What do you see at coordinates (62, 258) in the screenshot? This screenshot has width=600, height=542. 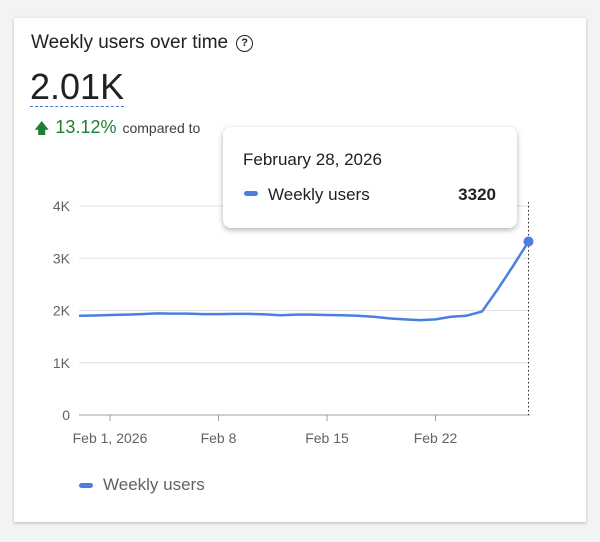 I see `y-tick-label: 3K` at bounding box center [62, 258].